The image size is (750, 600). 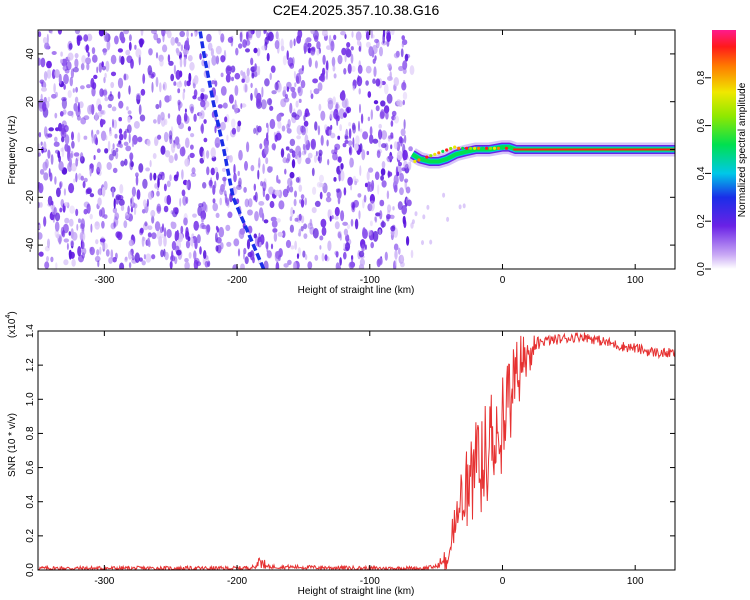 I want to click on carrier-track, so click(x=541, y=154).